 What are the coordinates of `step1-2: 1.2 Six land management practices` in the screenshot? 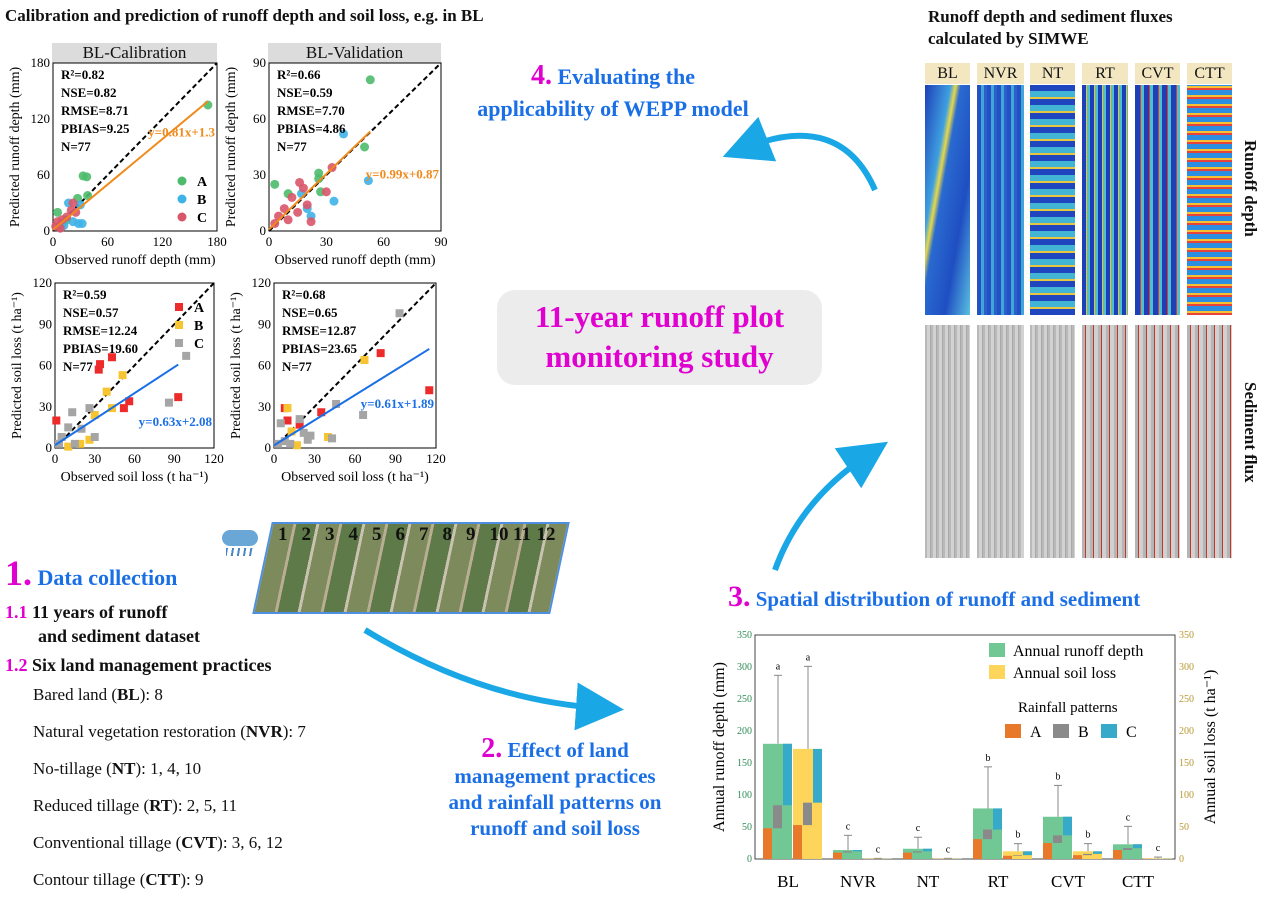 It's located at (138, 665).